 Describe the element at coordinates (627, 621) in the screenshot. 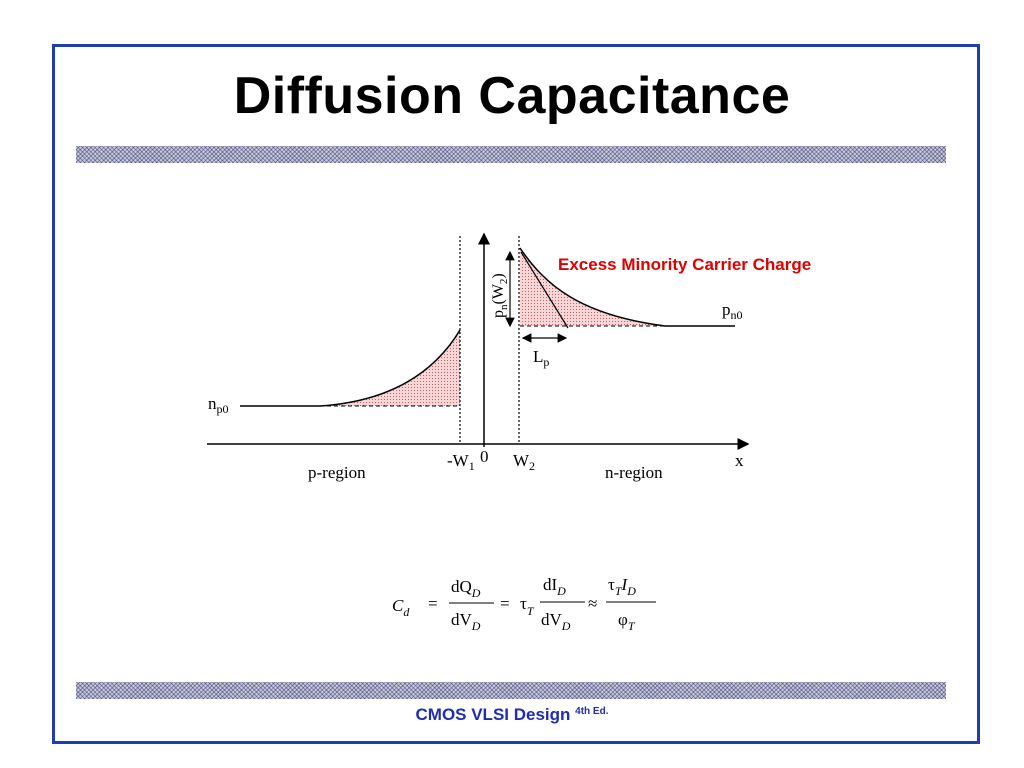

I see `svg-text: φT` at that location.